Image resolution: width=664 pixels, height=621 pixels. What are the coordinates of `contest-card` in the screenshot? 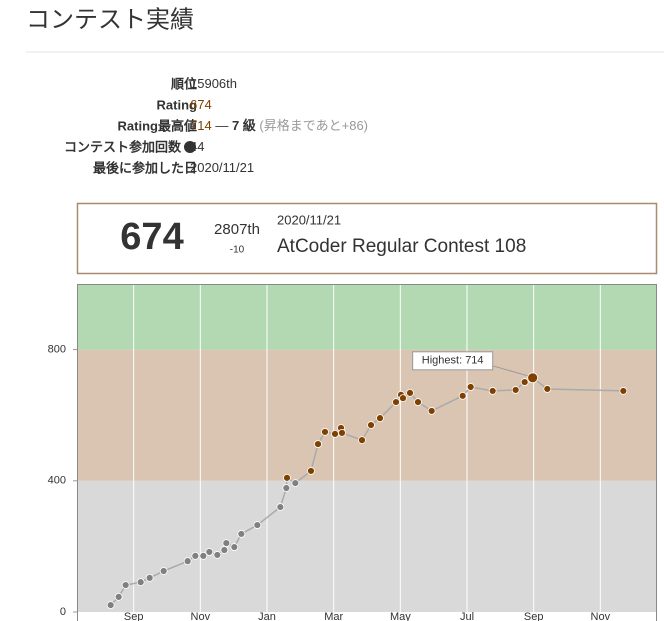 It's located at (367, 238).